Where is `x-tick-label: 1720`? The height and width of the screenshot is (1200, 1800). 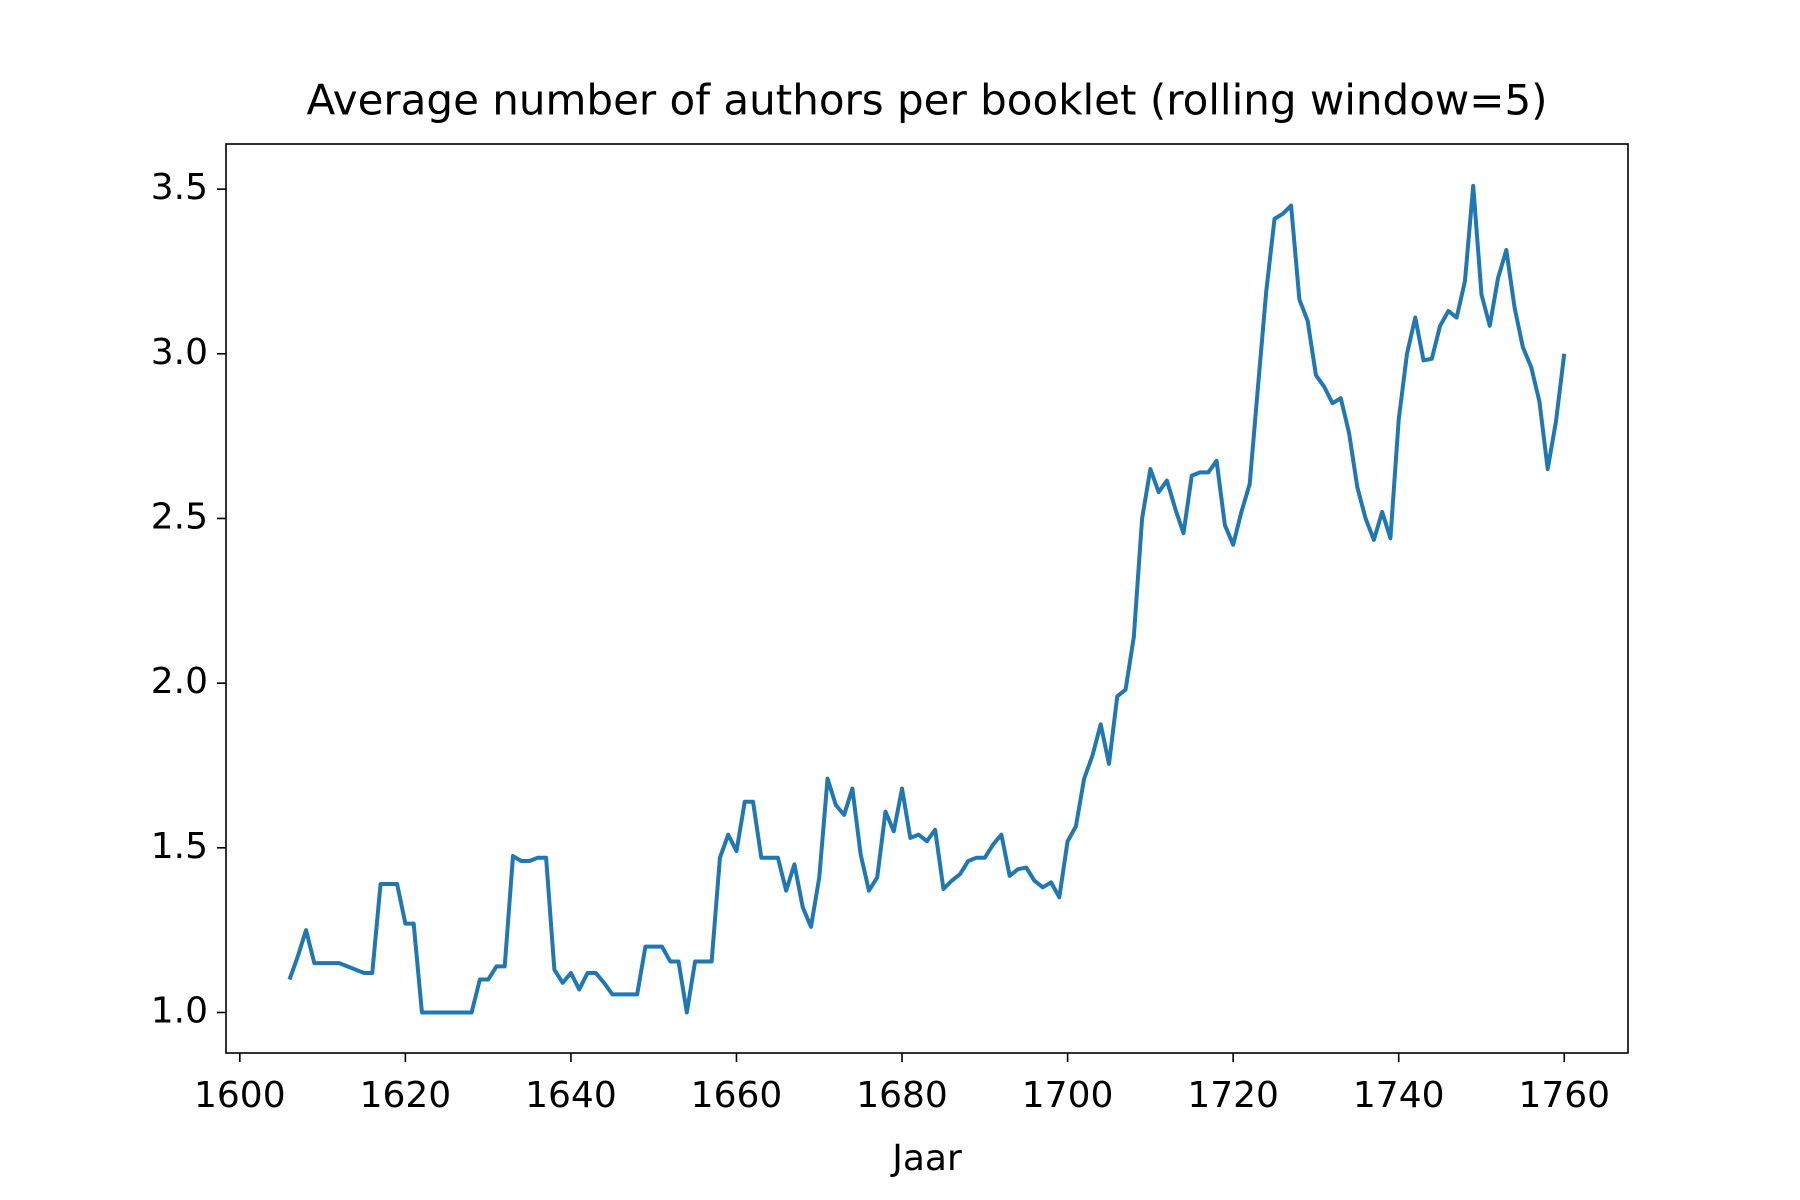
x-tick-label: 1720 is located at coordinates (1233, 1095).